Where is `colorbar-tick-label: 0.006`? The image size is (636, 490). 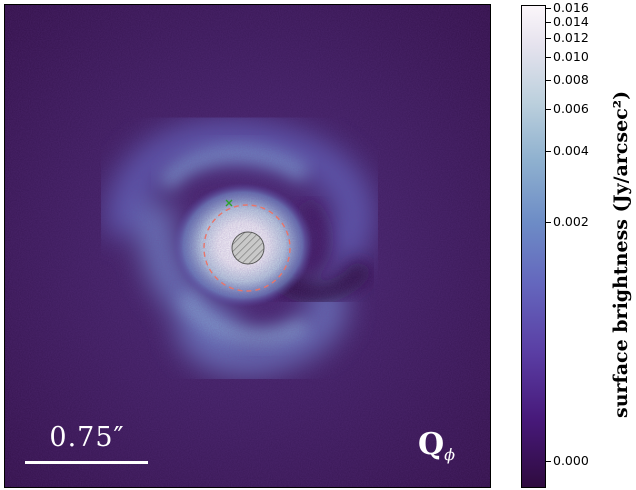 colorbar-tick-label: 0.006 is located at coordinates (571, 109).